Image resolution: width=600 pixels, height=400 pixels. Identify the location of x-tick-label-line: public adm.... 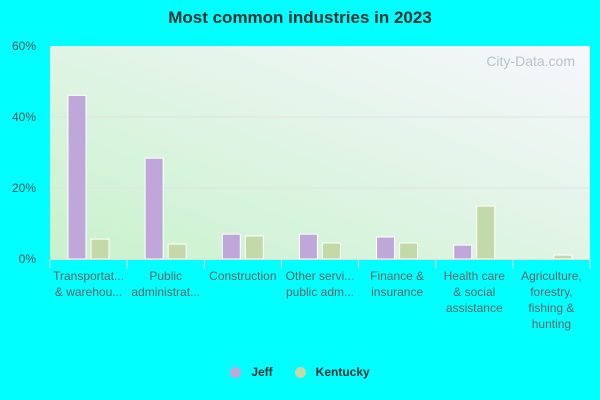
(320, 292).